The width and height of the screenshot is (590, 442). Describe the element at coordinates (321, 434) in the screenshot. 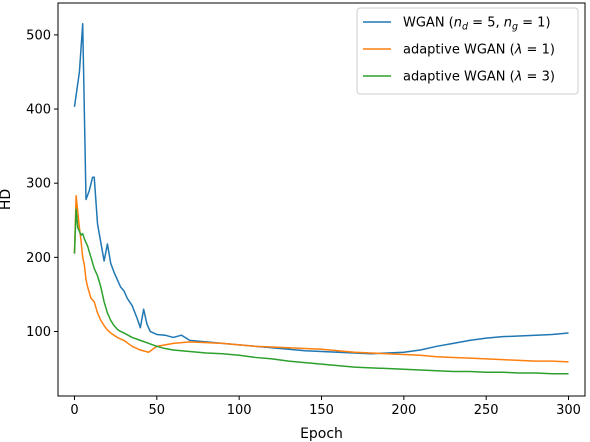

I see `x-axis-label: Epoch` at that location.